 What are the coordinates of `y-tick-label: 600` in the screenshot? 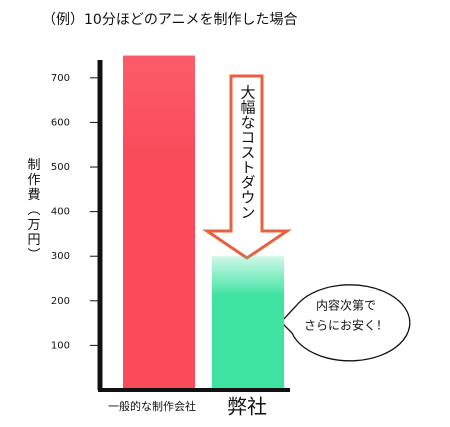 It's located at (60, 122).